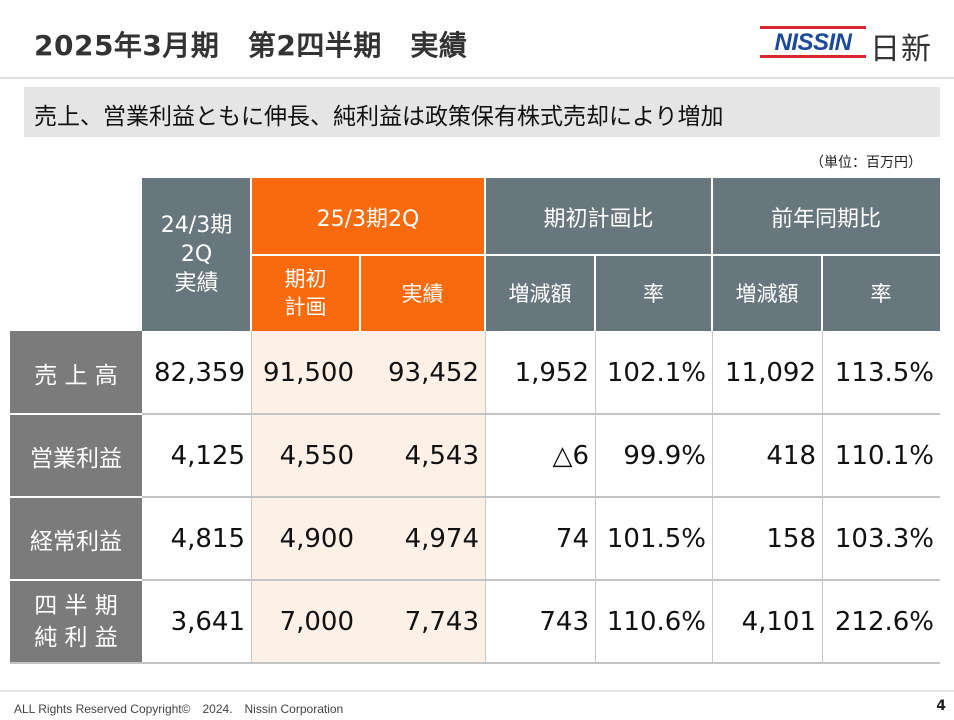  I want to click on header-prev-year: 24/3期 2Q 実績, so click(196, 254).